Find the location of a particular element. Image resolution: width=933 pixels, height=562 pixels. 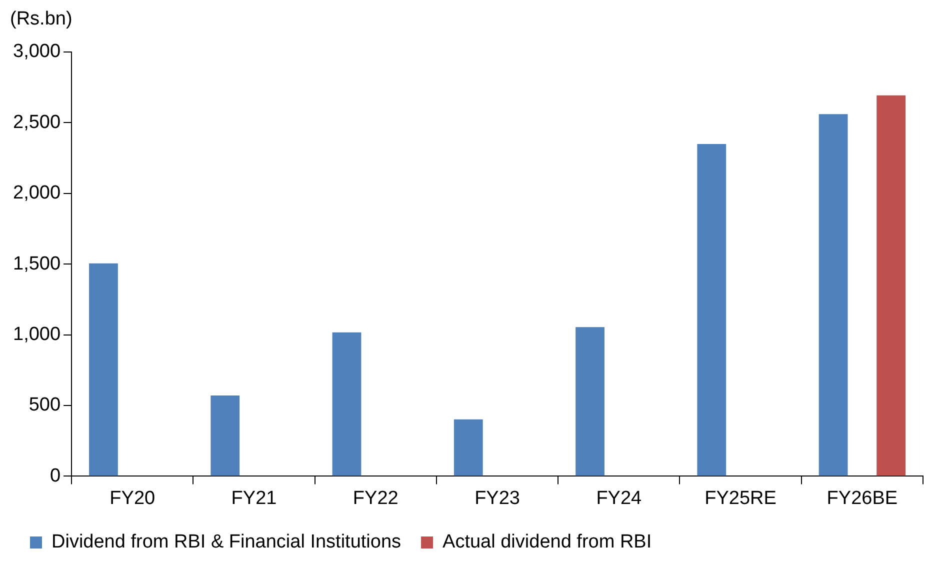

x-tick-label: FY23 is located at coordinates (497, 498).